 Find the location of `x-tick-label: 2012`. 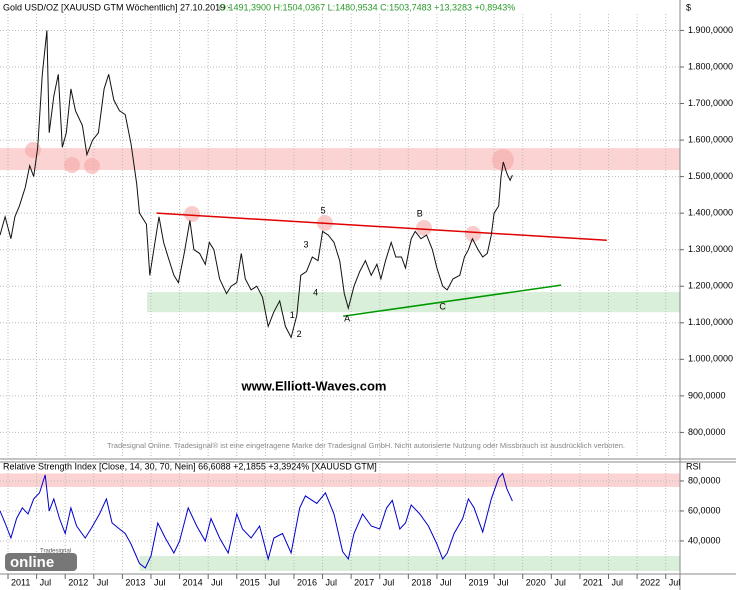

x-tick-label: 2012 is located at coordinates (78, 582).